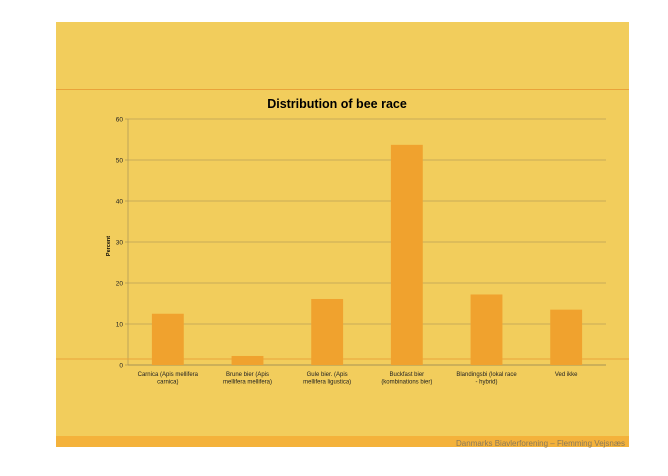  Describe the element at coordinates (120, 119) in the screenshot. I see `y-tick-label: 60` at that location.